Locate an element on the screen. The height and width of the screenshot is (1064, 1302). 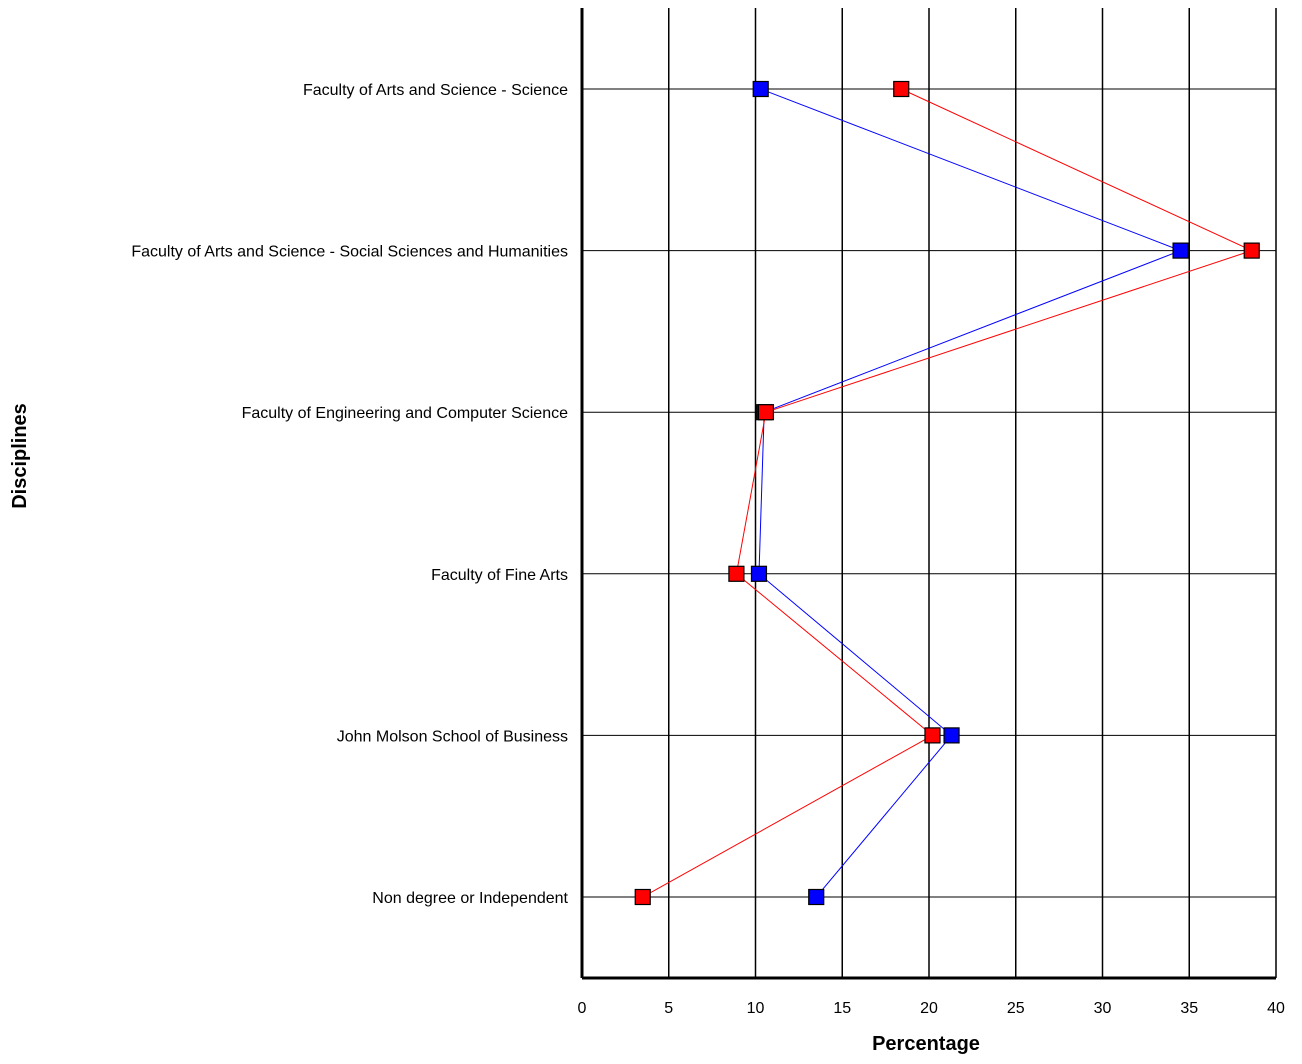
x-tick-label: 30 is located at coordinates (1103, 1008).